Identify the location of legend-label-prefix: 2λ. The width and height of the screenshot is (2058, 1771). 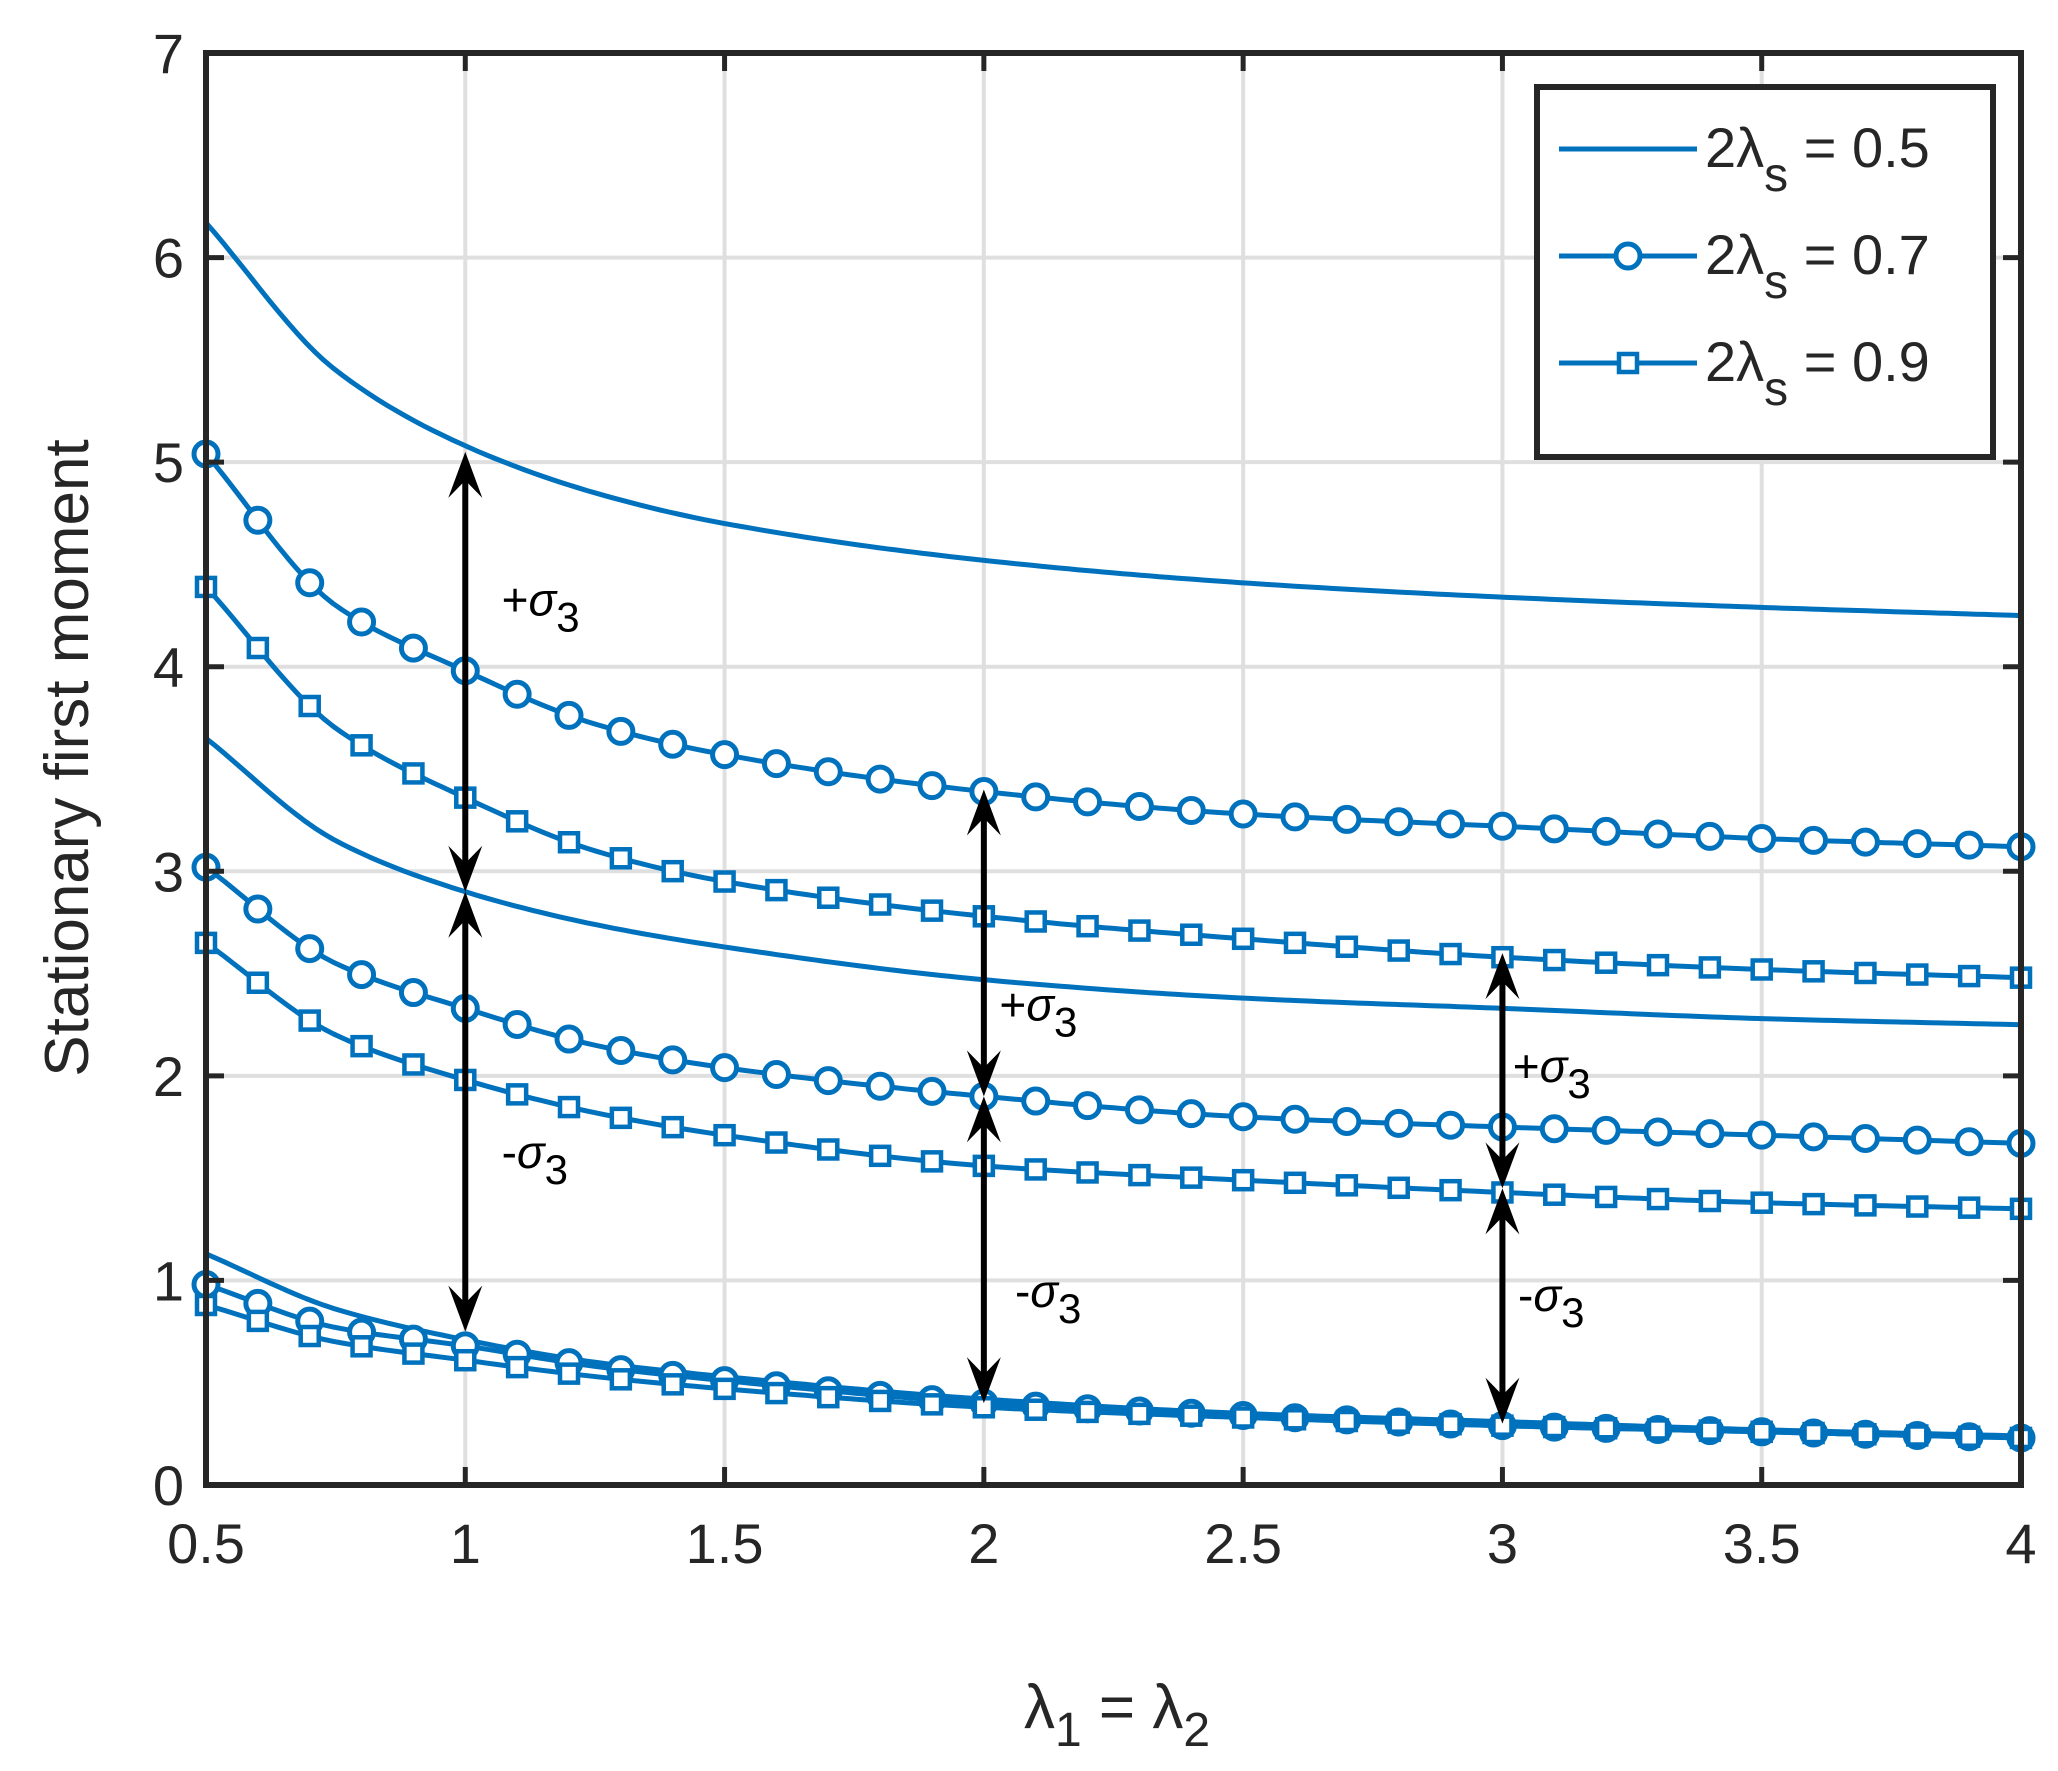
(1734, 147).